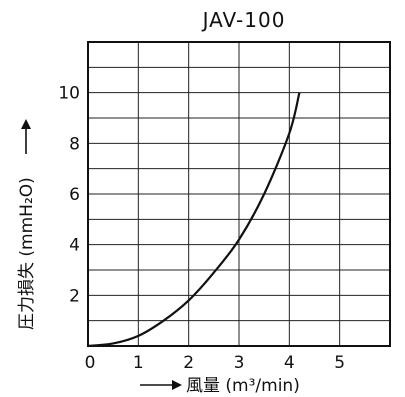 This screenshot has width=405, height=397. I want to click on chart-title: JAV-100, so click(243, 20).